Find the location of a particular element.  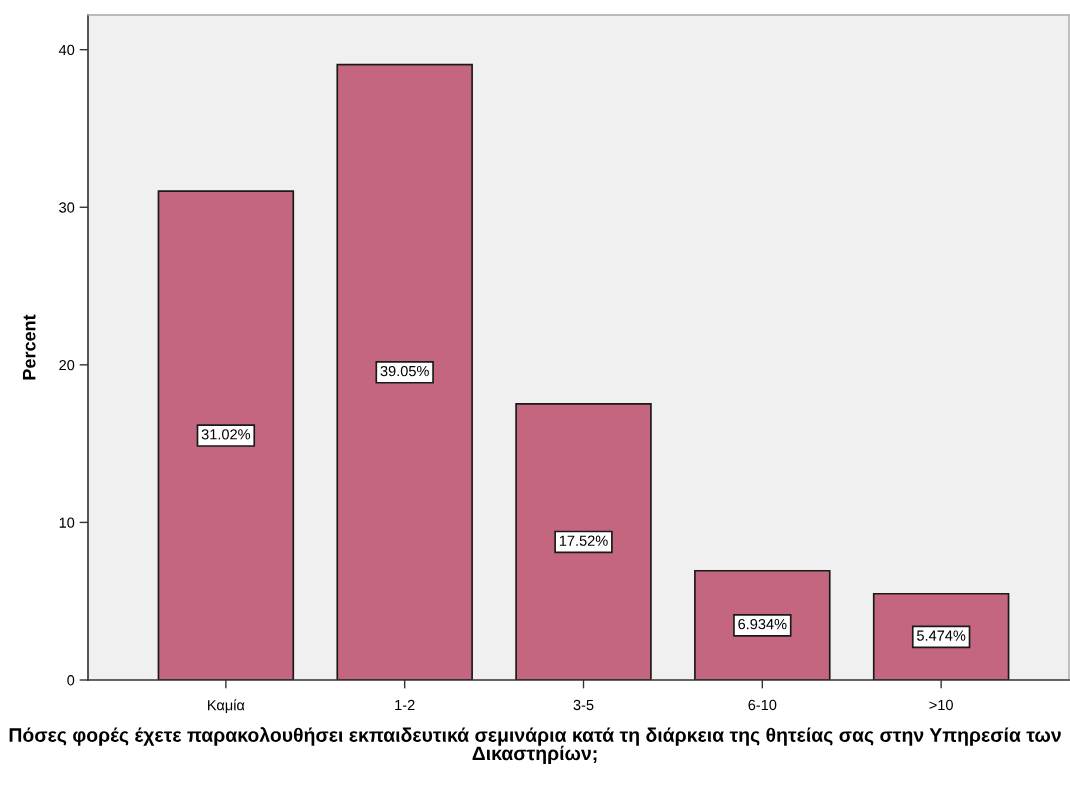

data-label: 17.52% is located at coordinates (583, 540).